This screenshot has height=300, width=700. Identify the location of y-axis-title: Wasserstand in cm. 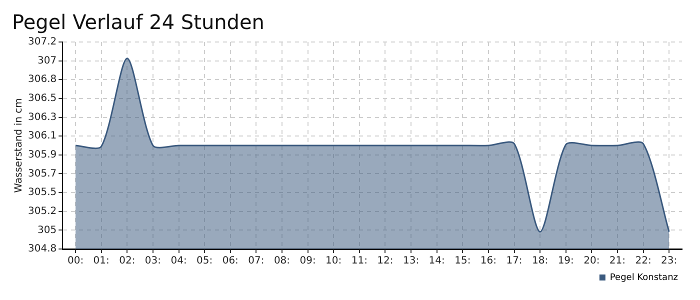
(19, 145).